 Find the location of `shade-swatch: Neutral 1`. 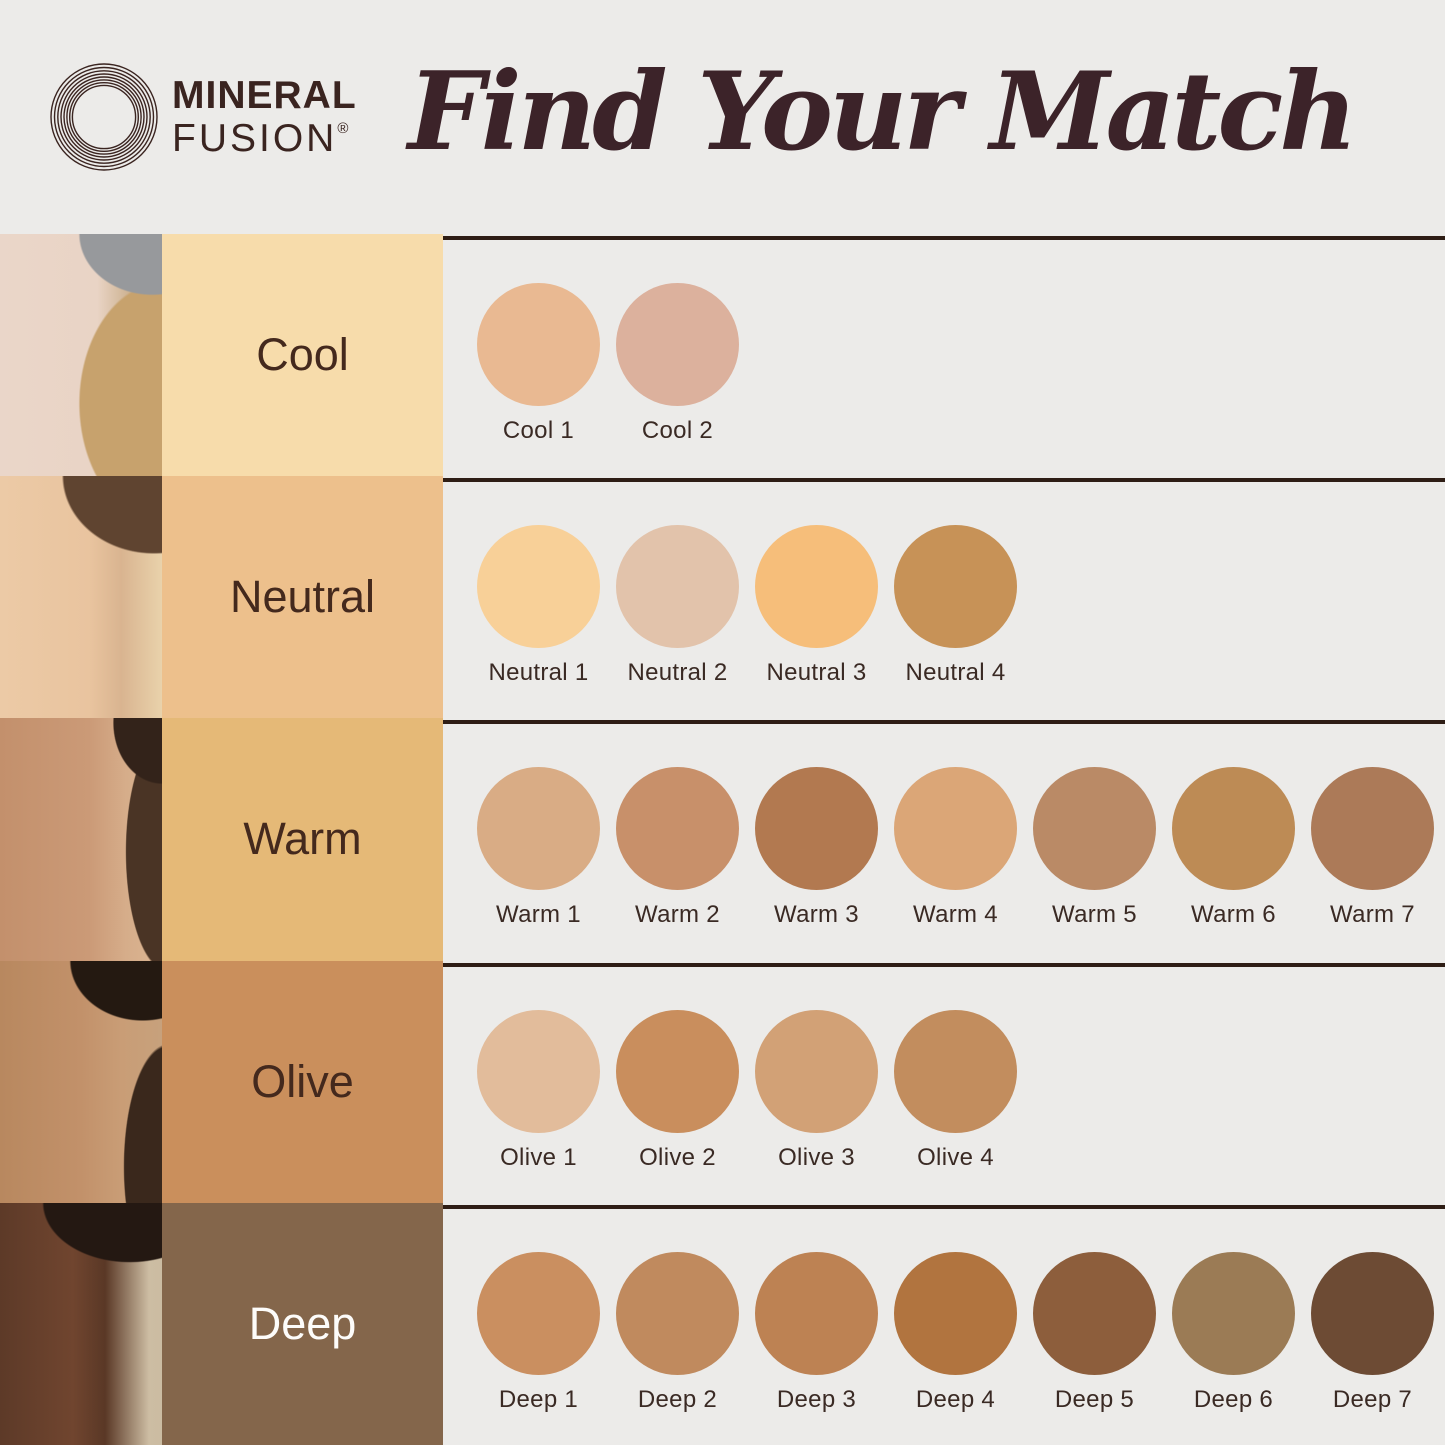

shade-swatch: Neutral 1 is located at coordinates (538, 606).